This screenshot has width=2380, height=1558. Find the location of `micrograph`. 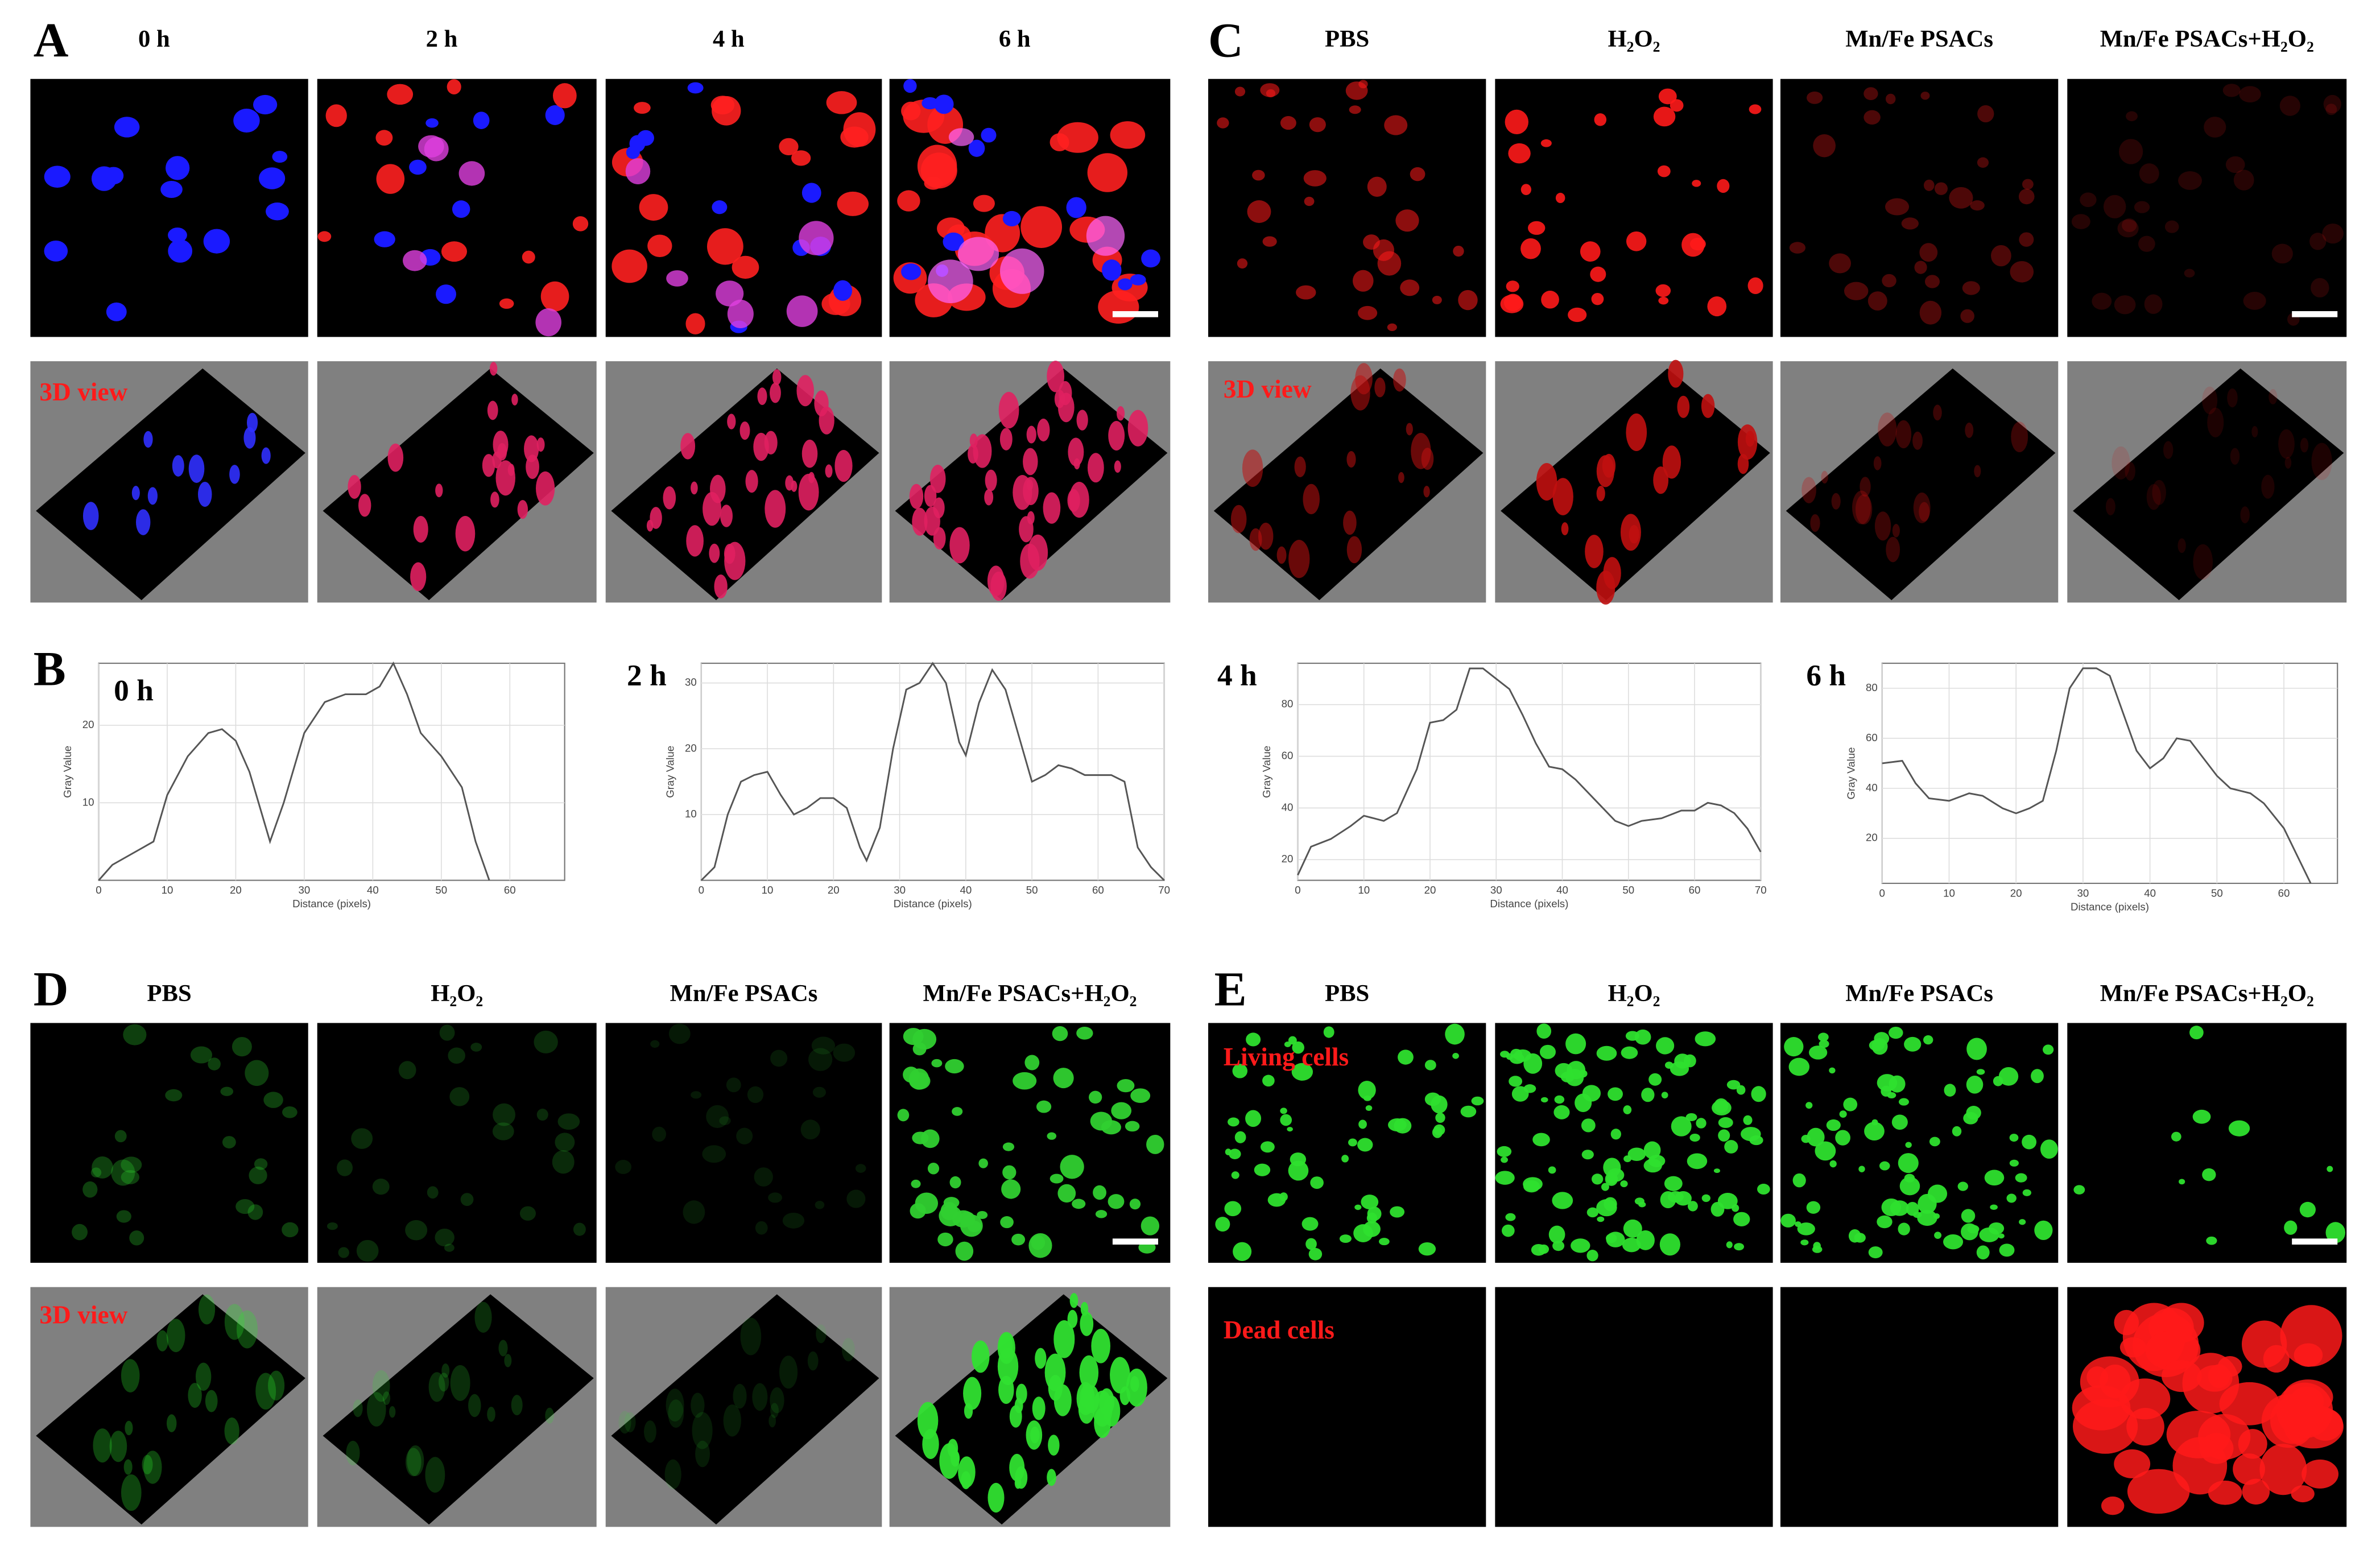

micrograph is located at coordinates (169, 207).